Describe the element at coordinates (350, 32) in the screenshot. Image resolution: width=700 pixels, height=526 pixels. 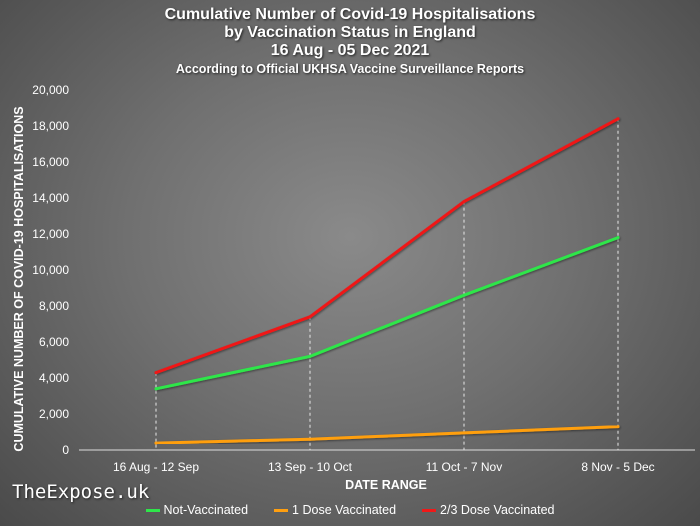
I see `chart-title-line-2: by Vaccination Status in England` at that location.